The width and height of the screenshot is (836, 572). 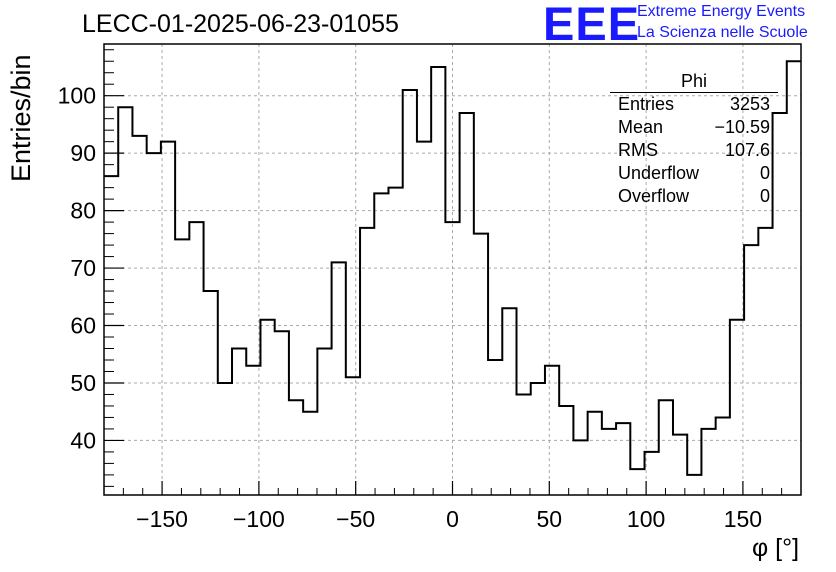 I want to click on x-tick-label: −50, so click(x=355, y=519).